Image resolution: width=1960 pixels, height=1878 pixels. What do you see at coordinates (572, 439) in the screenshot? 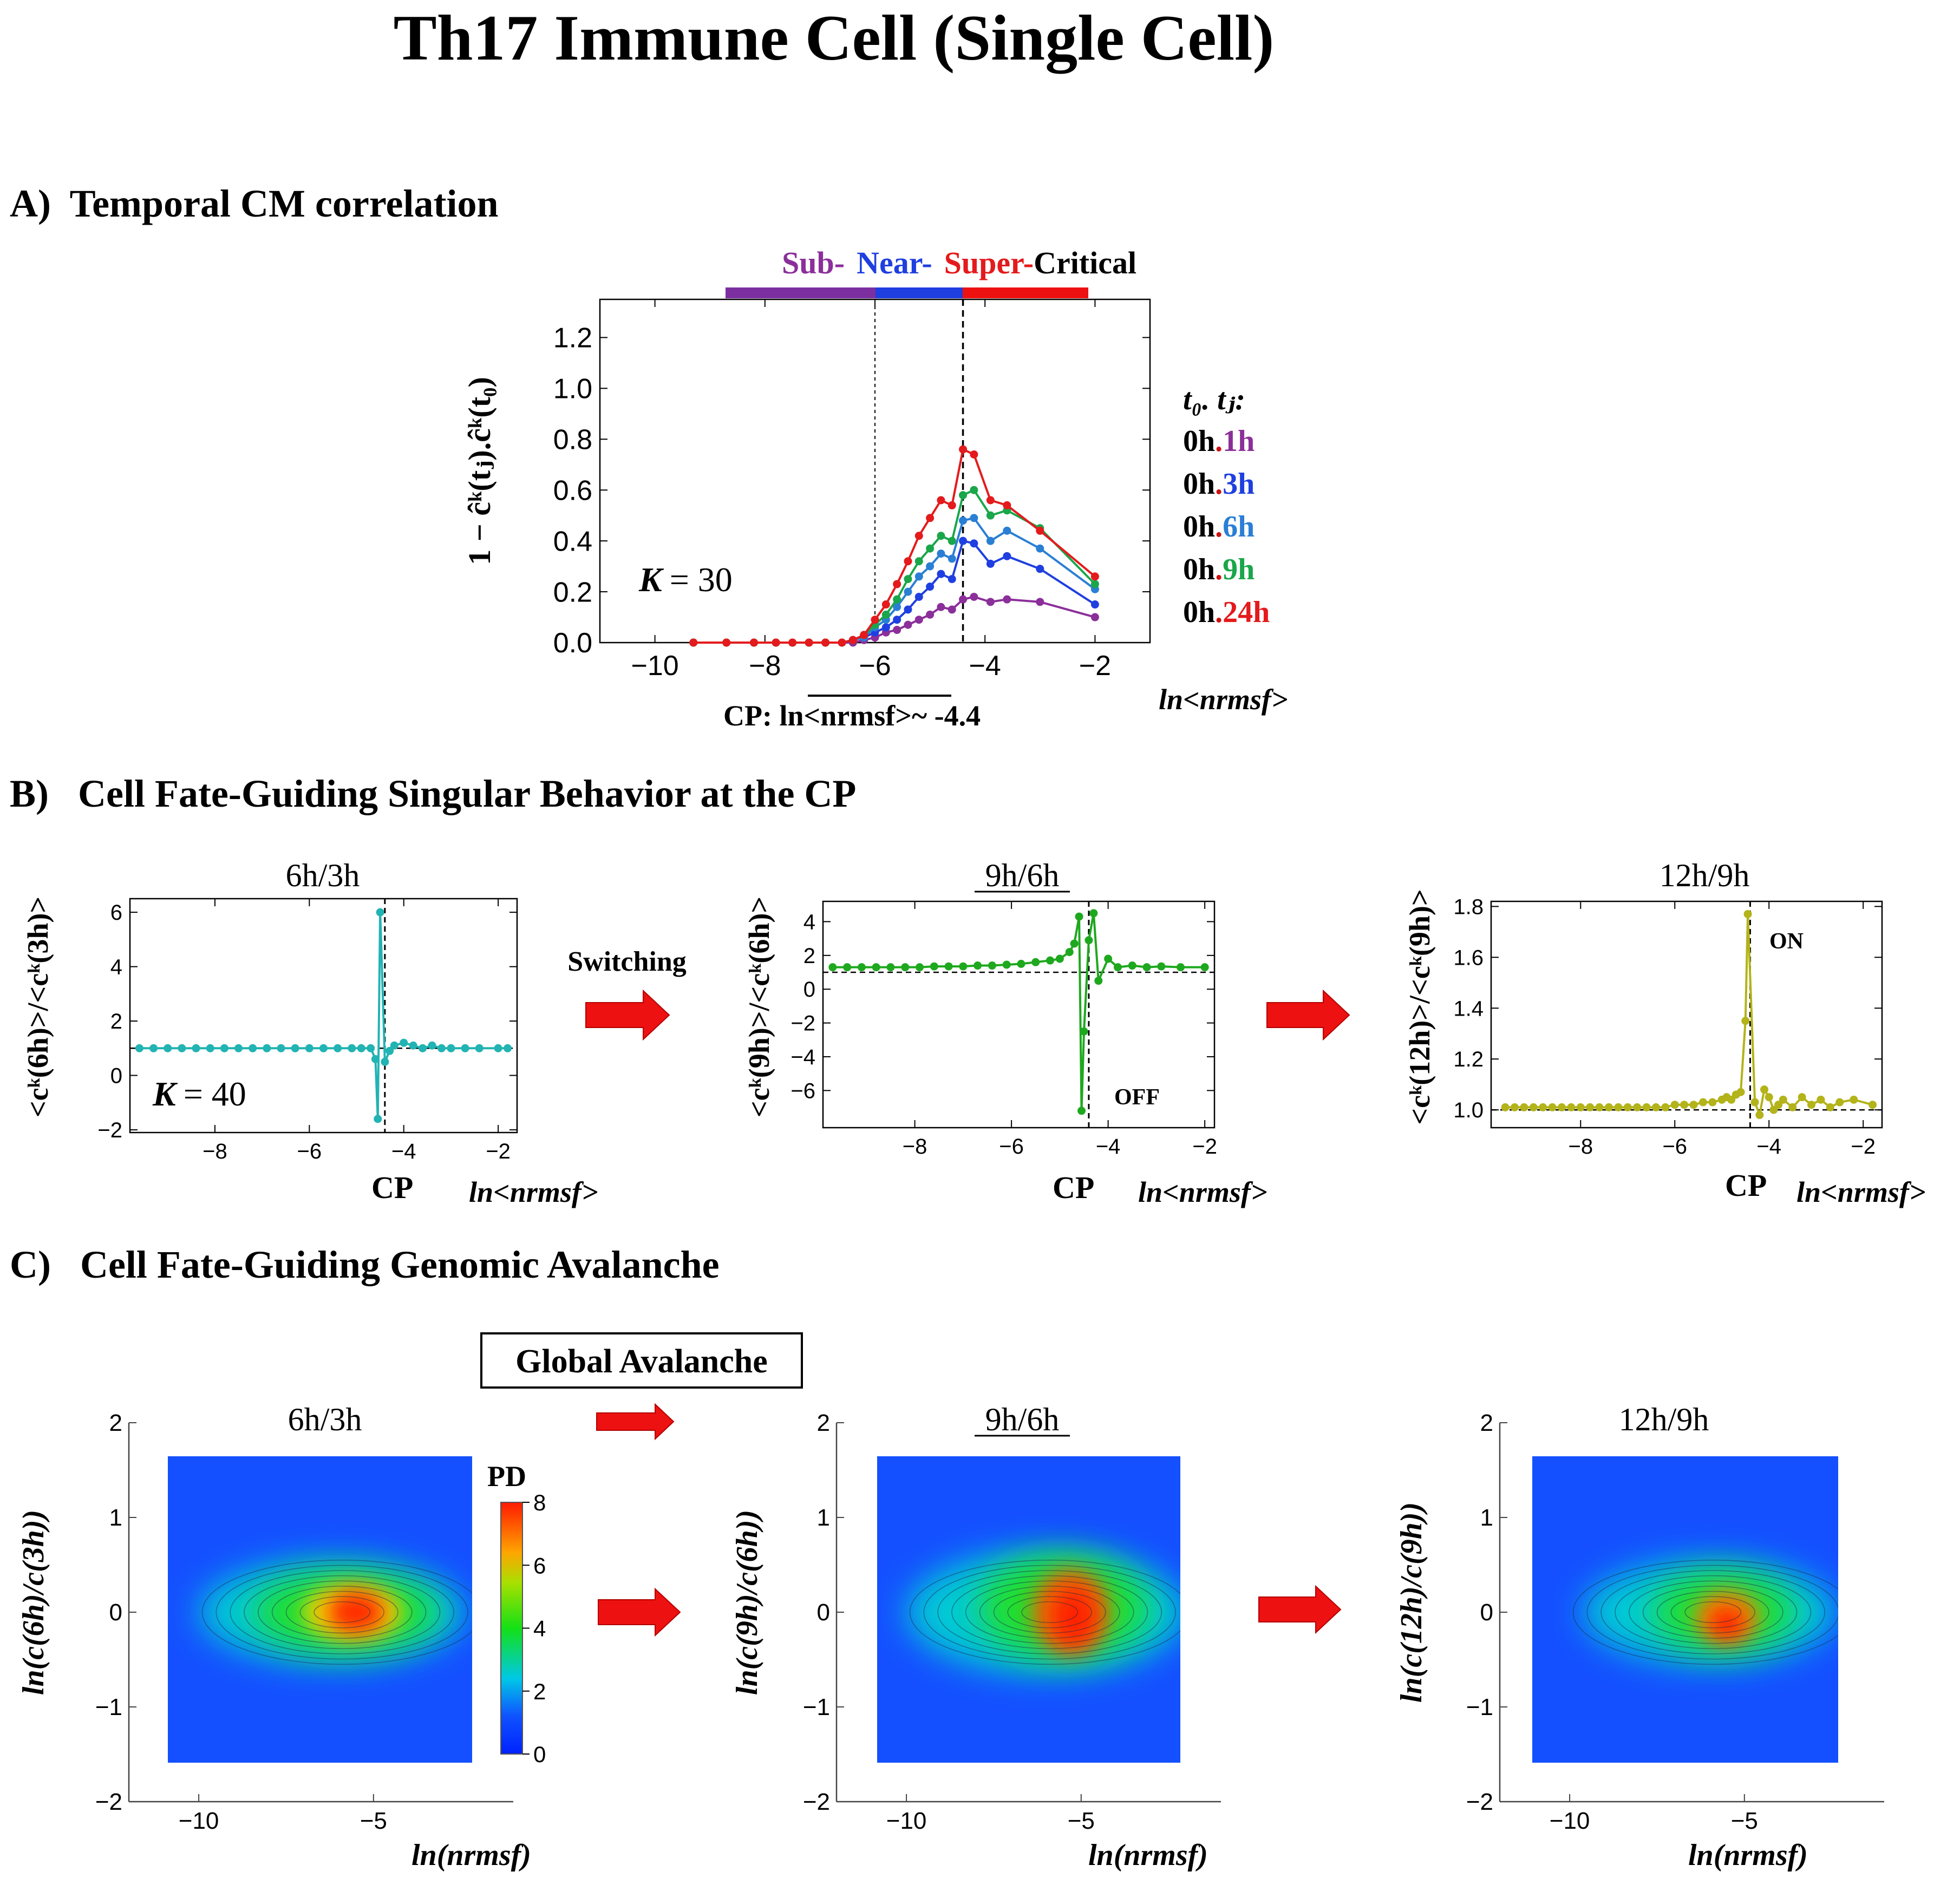
I see `y-tick-label: 0.8` at bounding box center [572, 439].